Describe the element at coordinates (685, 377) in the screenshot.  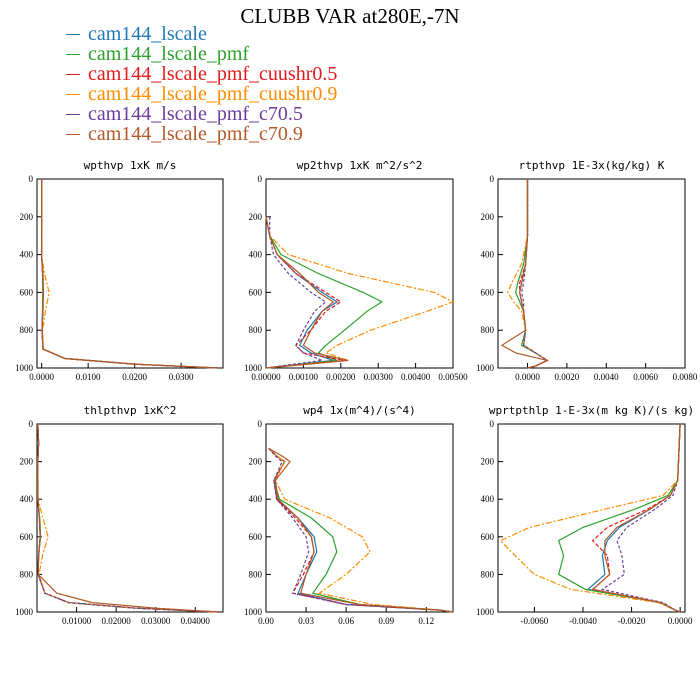
I see `x-tick-label: 0.0080` at that location.